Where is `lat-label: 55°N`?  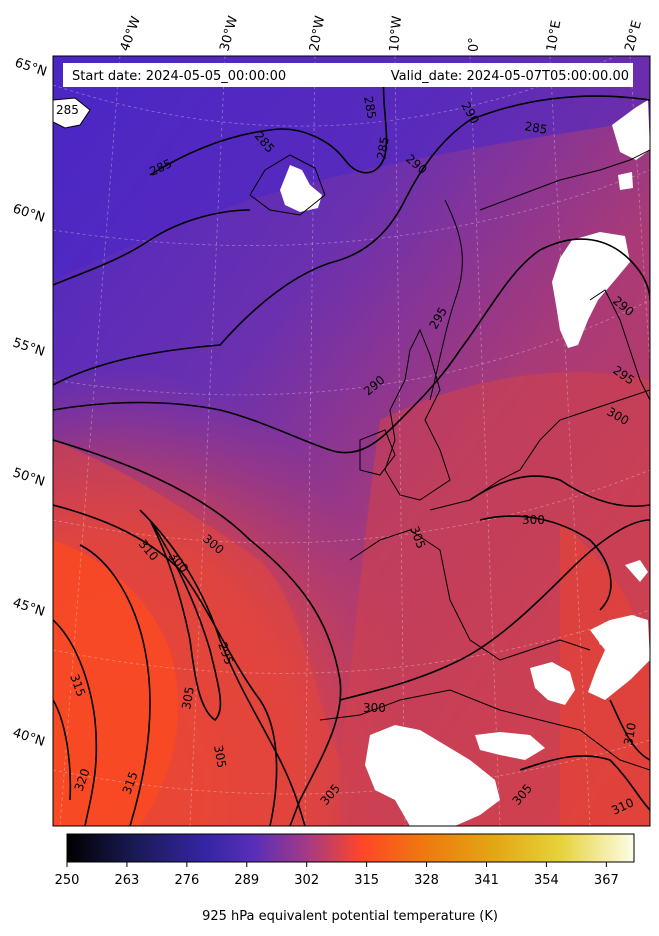
lat-label: 55°N is located at coordinates (29, 348).